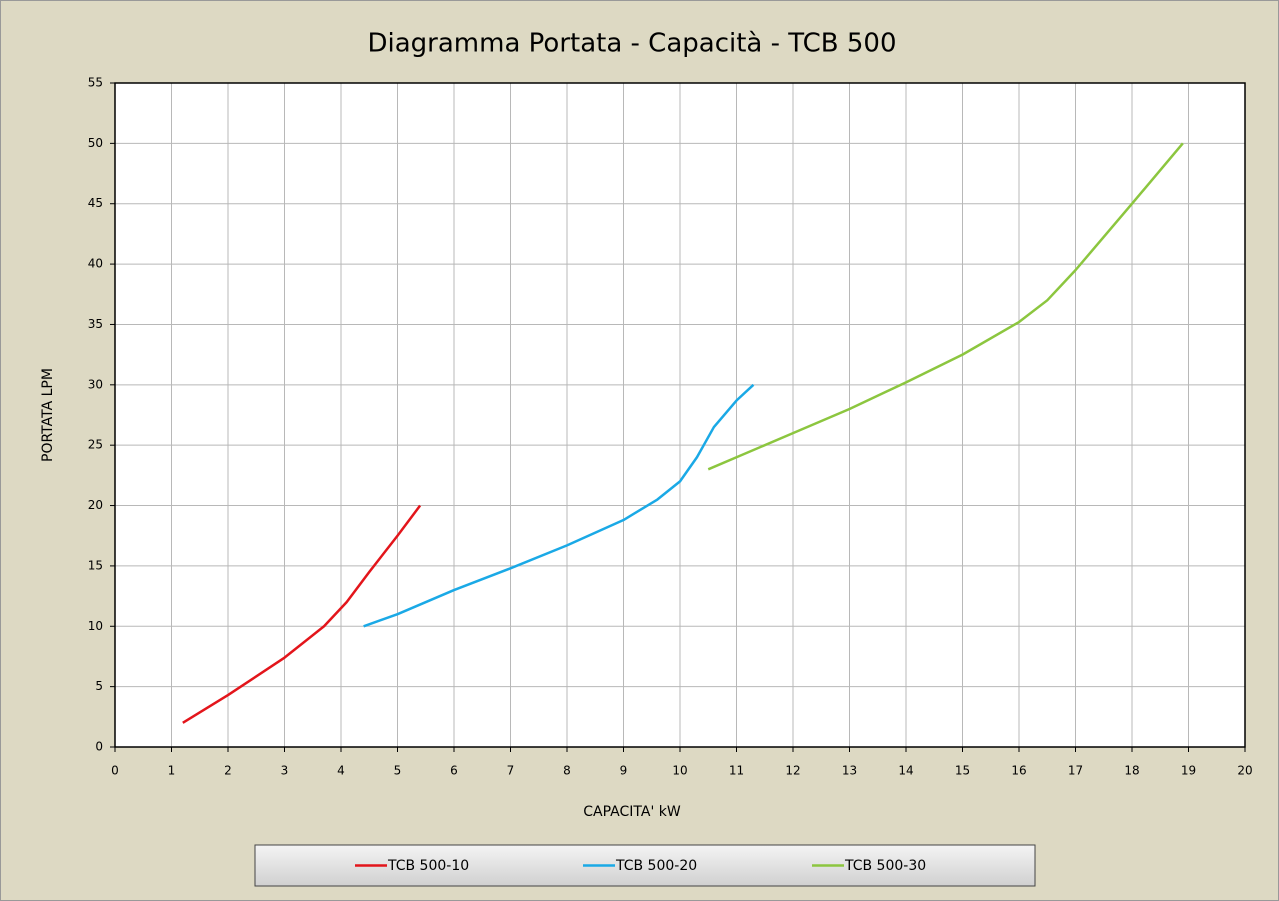 Image resolution: width=1279 pixels, height=901 pixels. Describe the element at coordinates (511, 771) in the screenshot. I see `x-tick-label: 7` at that location.